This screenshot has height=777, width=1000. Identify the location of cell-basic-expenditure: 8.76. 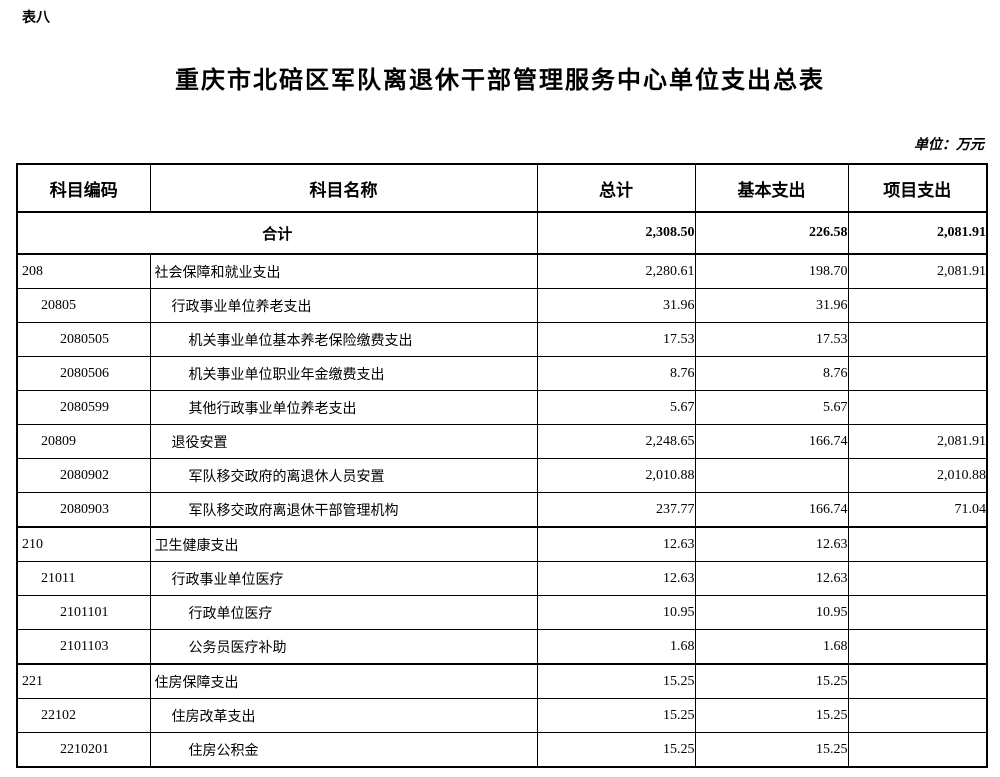
(771, 373).